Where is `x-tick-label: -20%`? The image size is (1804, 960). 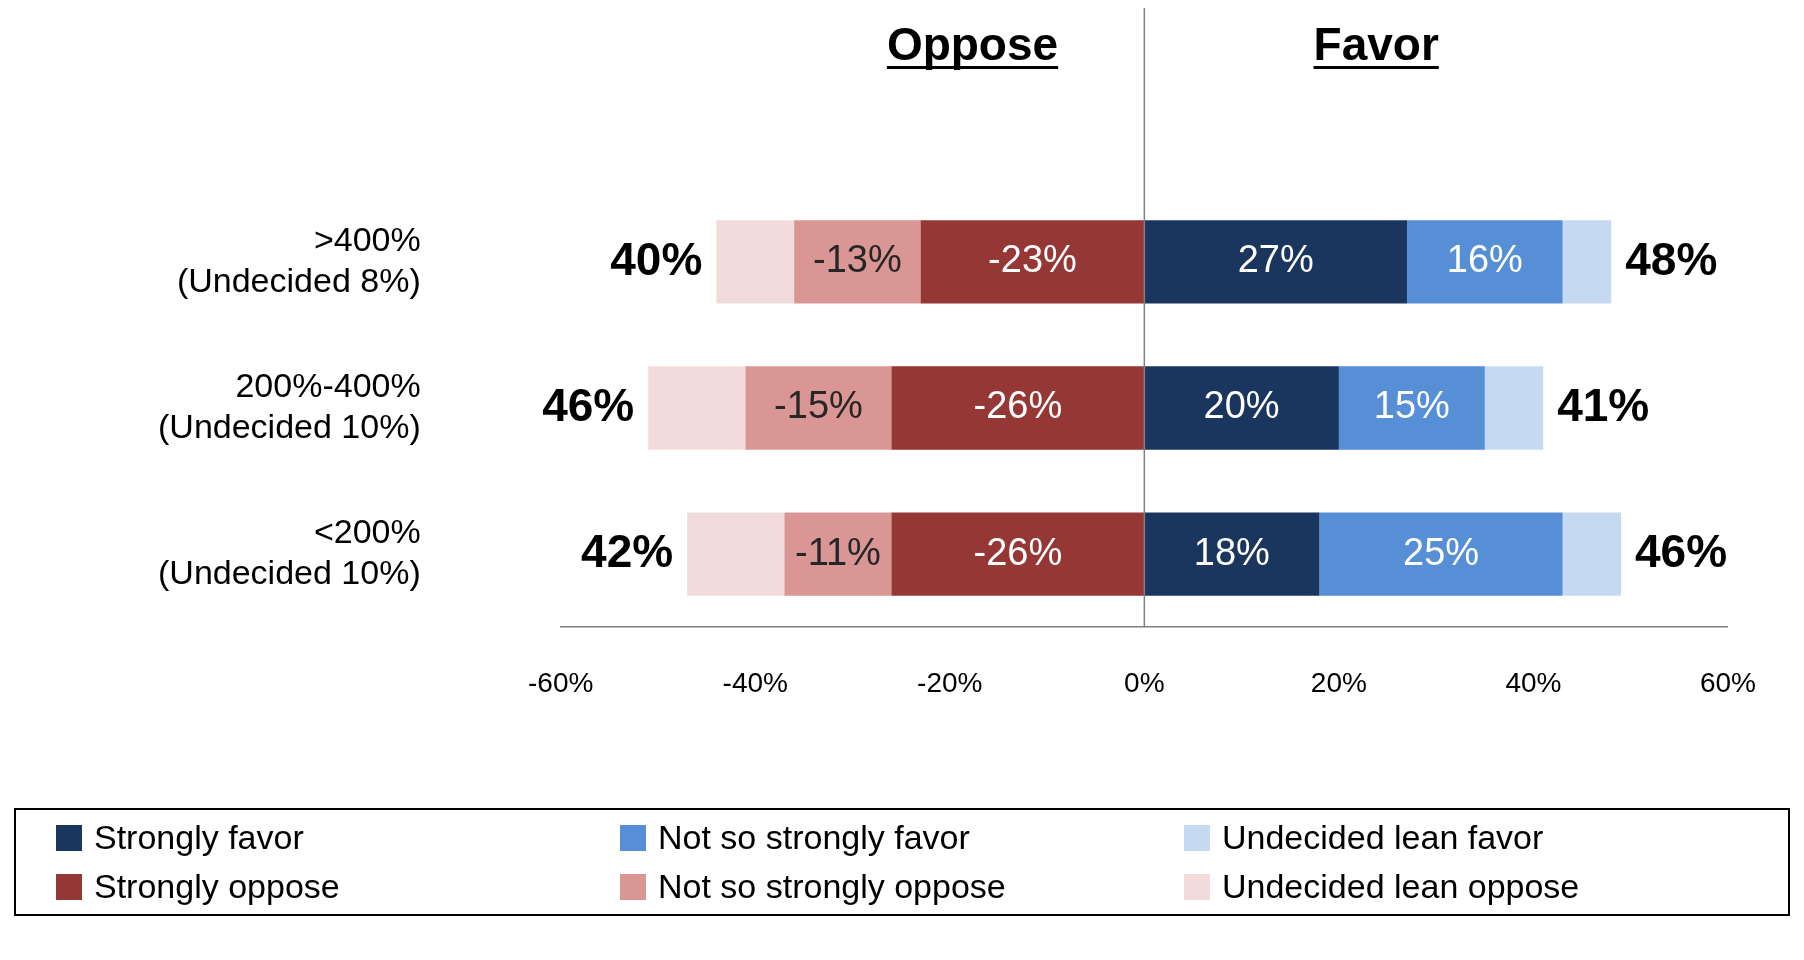 x-tick-label: -20% is located at coordinates (950, 682).